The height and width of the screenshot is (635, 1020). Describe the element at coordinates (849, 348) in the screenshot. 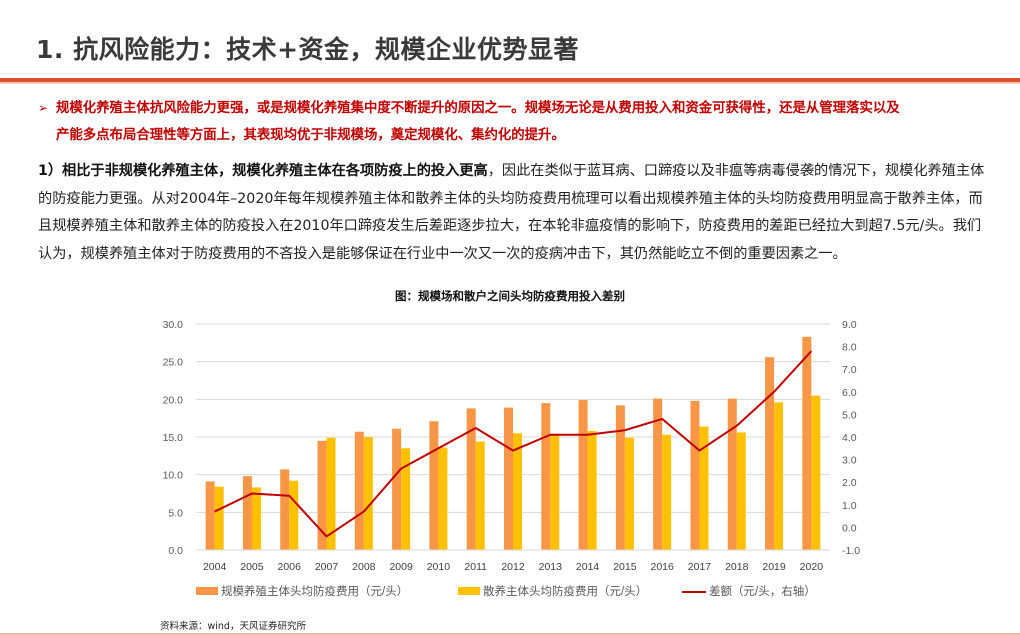

I see `right-axis-tick: 8.0` at that location.